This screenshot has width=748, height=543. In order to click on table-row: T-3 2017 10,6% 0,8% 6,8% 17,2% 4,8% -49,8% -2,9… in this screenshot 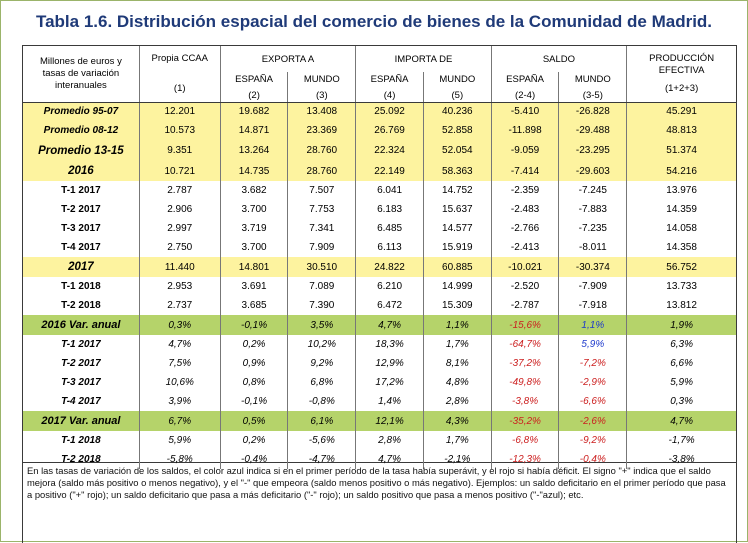, I will do `click(379, 382)`.